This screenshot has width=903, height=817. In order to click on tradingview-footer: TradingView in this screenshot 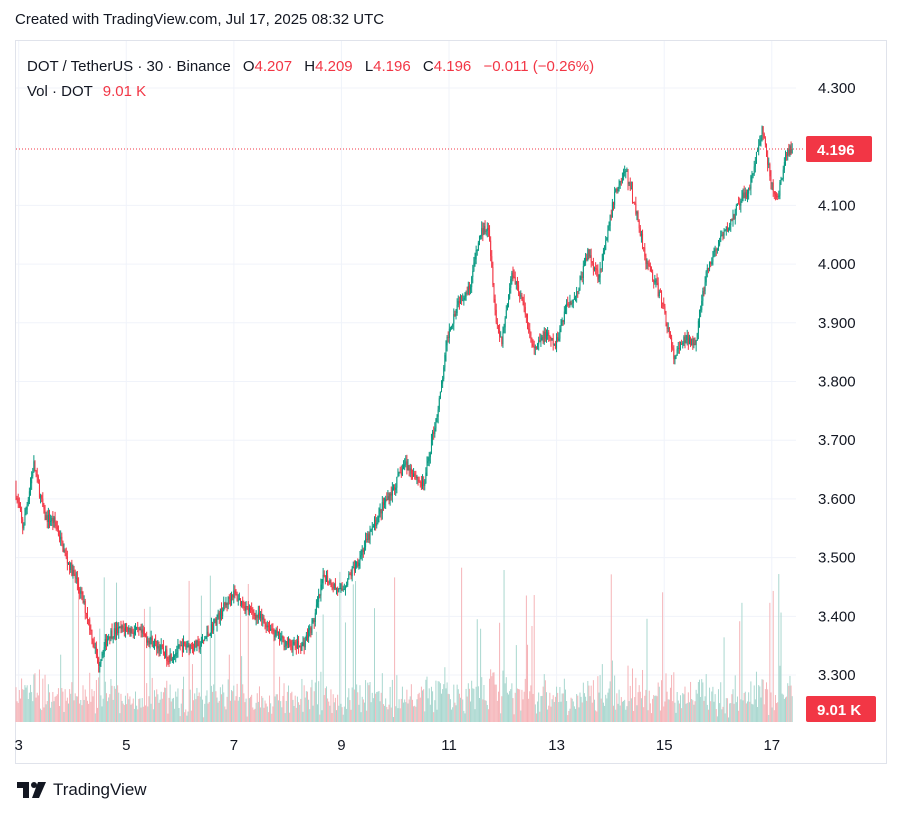, I will do `click(82, 790)`.